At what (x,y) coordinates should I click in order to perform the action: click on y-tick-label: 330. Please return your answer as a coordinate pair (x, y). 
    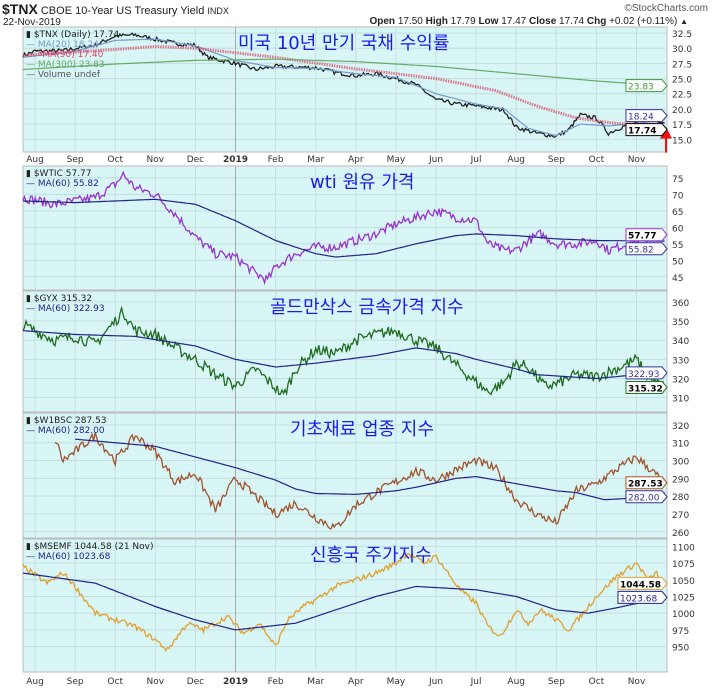
    Looking at the image, I should click on (680, 361).